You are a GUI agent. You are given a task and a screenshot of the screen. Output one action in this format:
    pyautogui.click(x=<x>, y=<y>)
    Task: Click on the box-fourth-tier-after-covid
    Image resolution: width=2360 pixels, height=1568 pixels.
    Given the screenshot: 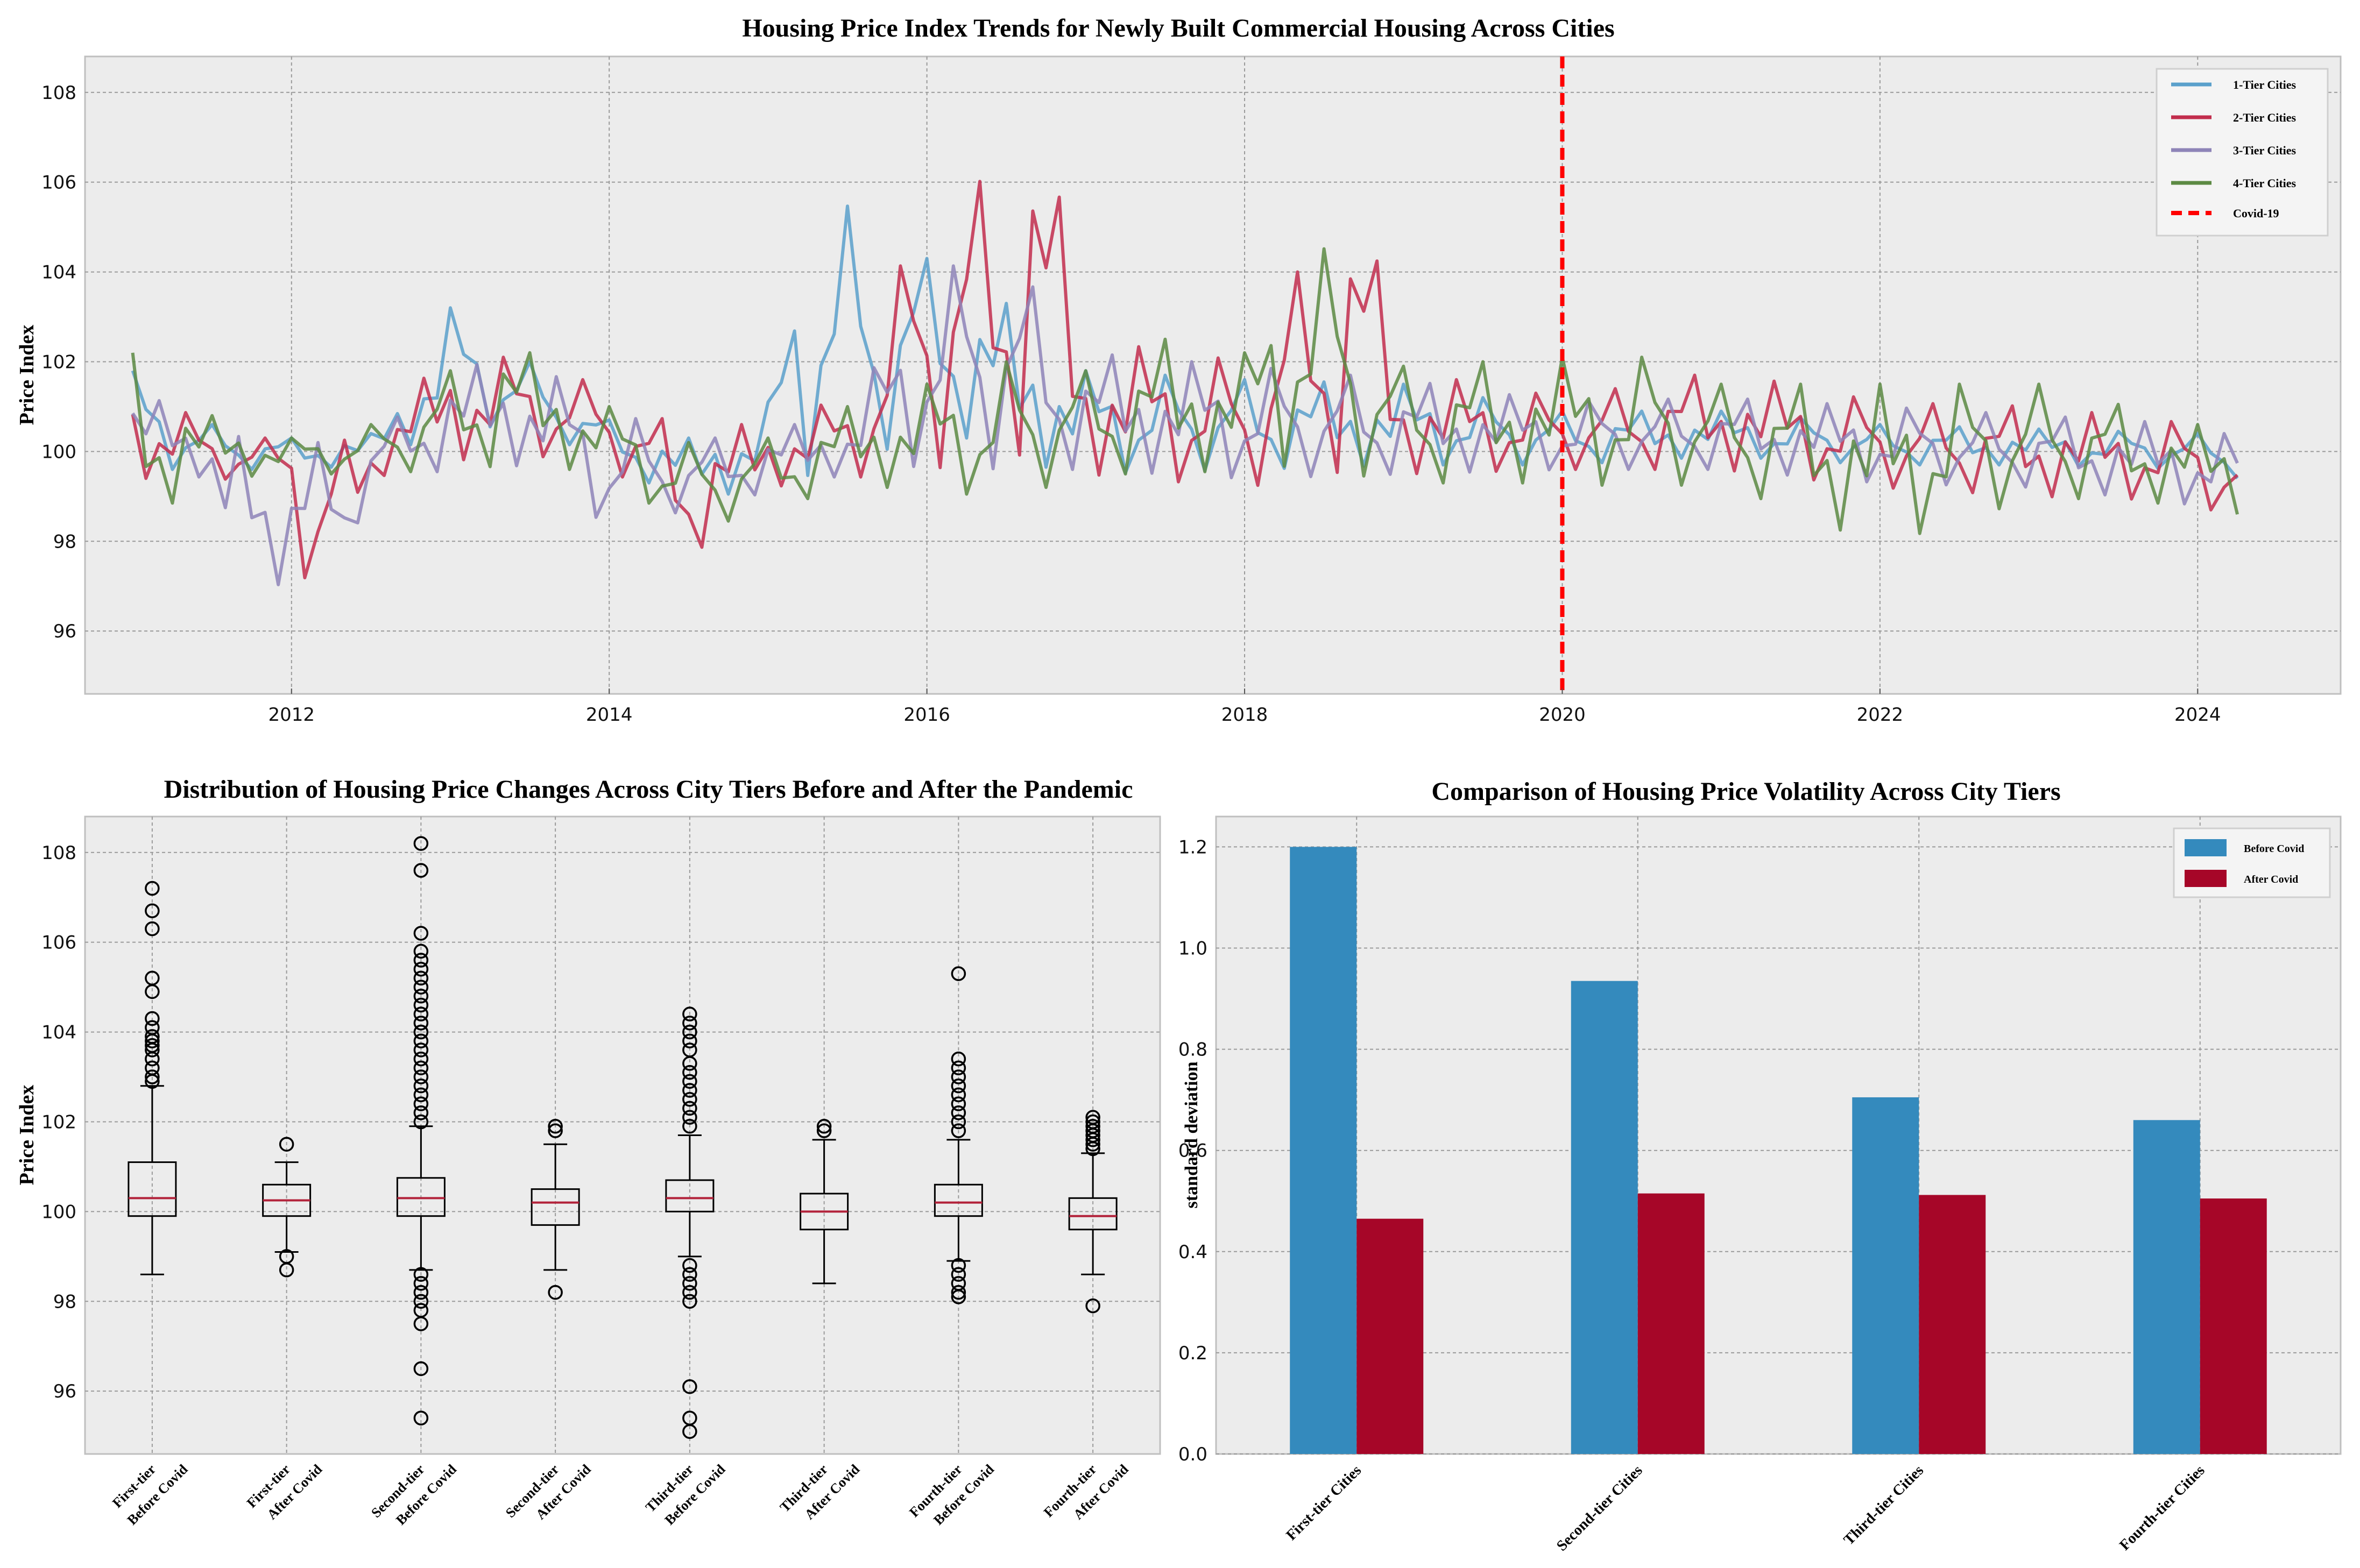 What is the action you would take?
    pyautogui.click(x=1093, y=1212)
    